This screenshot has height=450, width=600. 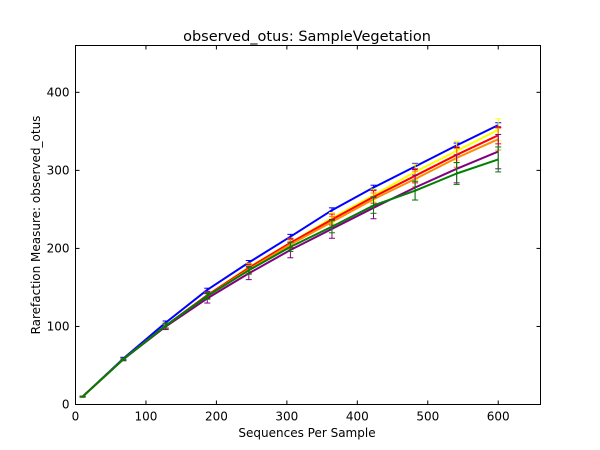 What do you see at coordinates (286, 417) in the screenshot?
I see `x-tick-label: 300` at bounding box center [286, 417].